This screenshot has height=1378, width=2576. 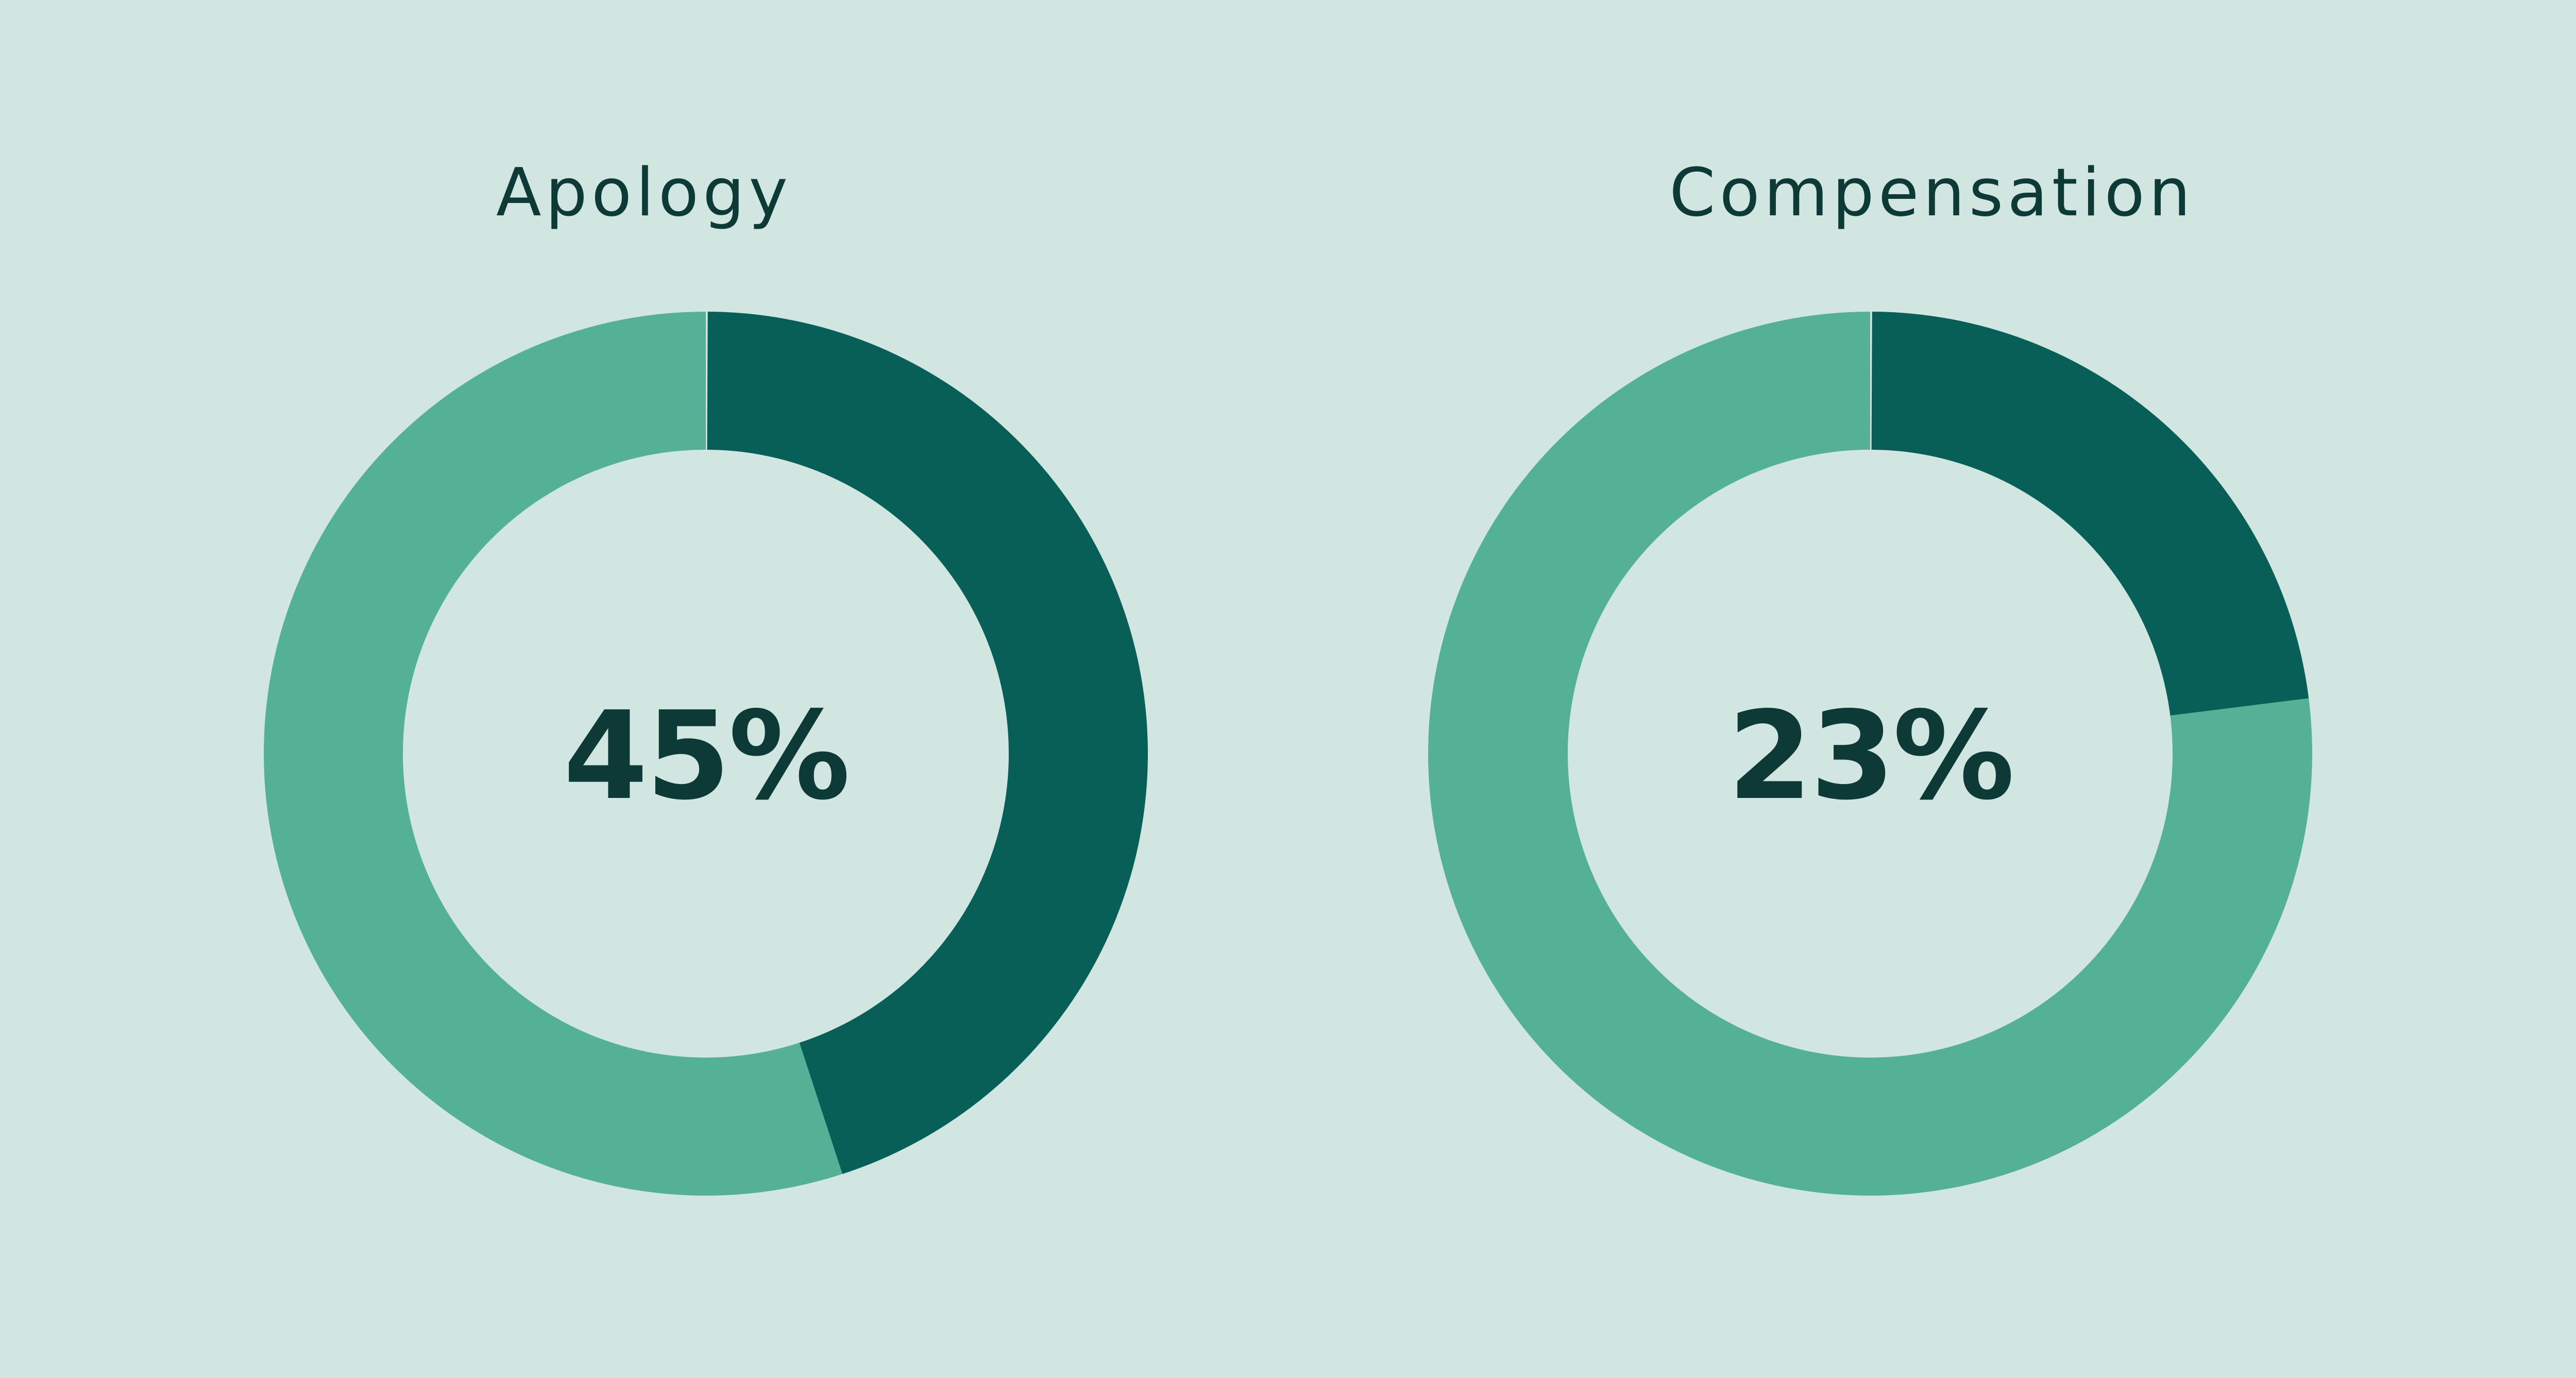 I want to click on donut-slice-remainder, so click(x=553, y=754).